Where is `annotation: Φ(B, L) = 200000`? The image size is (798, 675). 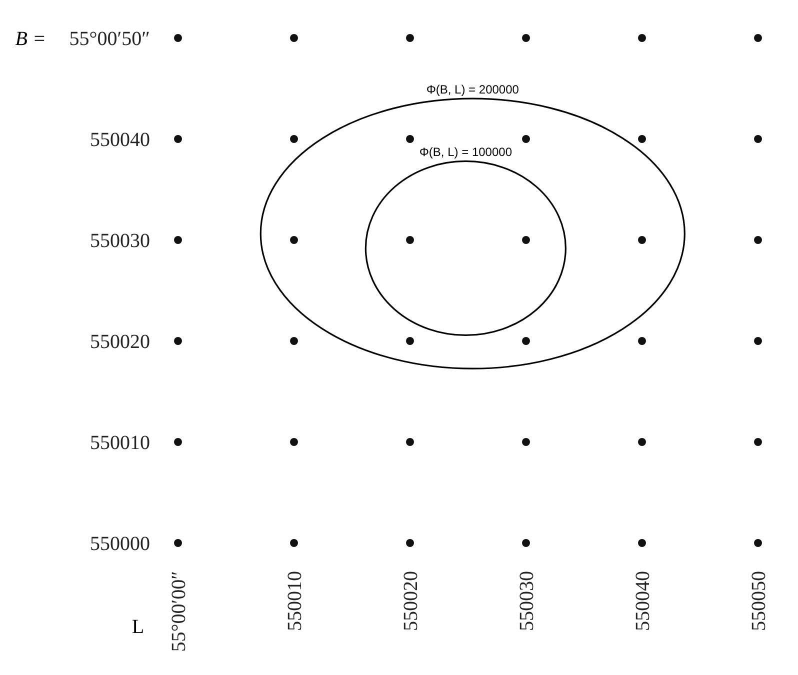 annotation: Φ(B, L) = 200000 is located at coordinates (473, 89).